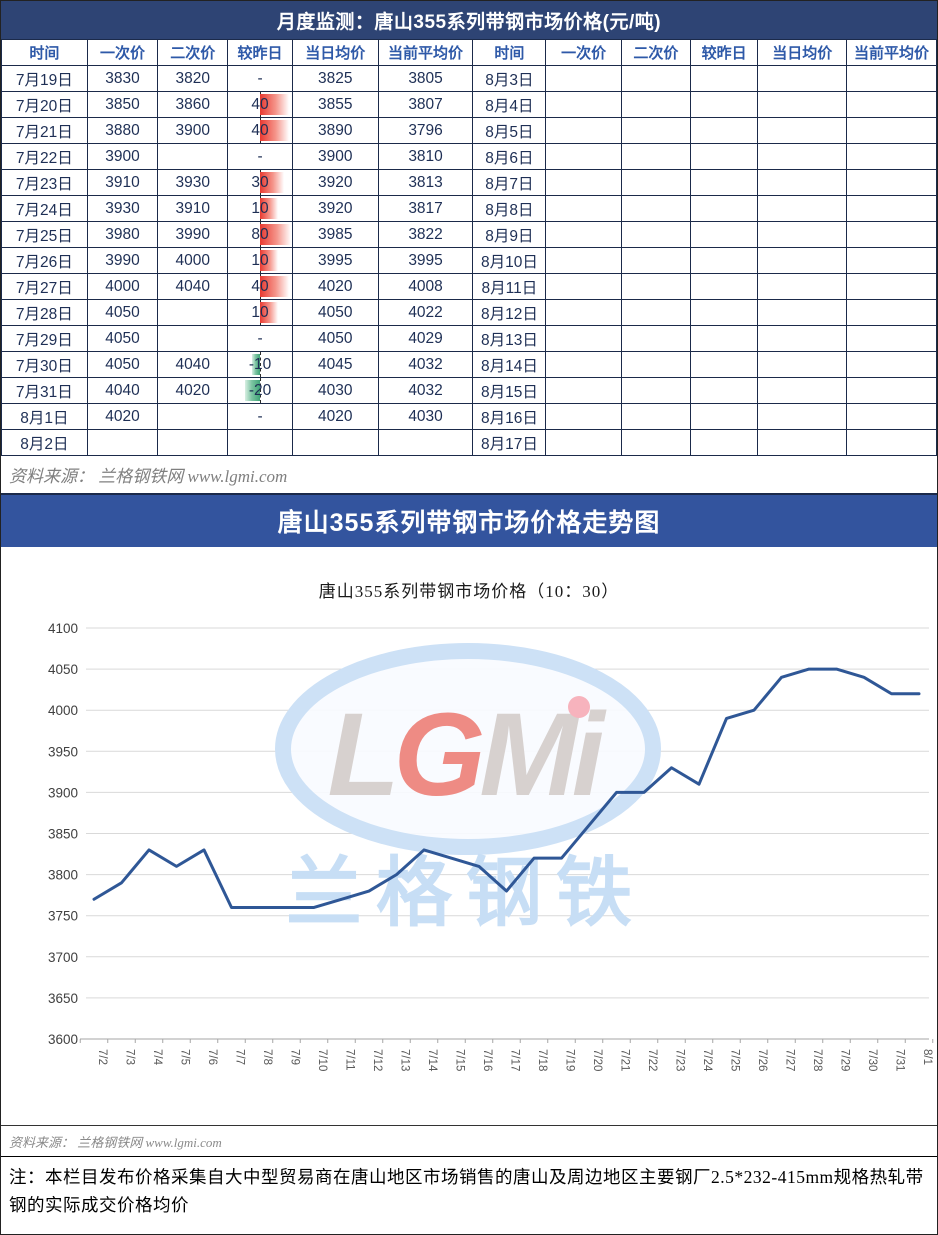 This screenshot has height=1235, width=938. Describe the element at coordinates (335, 234) in the screenshot. I see `cell-day-avg: 3985` at that location.